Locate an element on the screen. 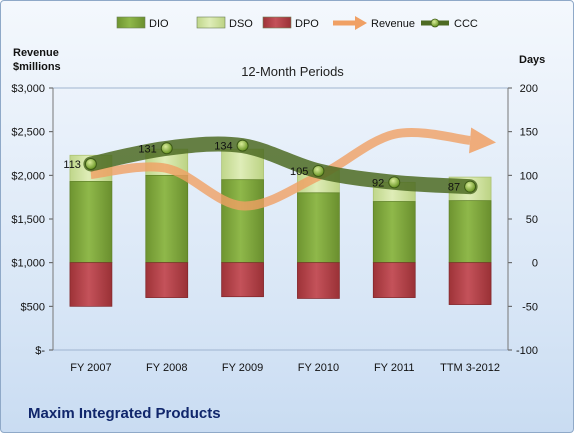 The height and width of the screenshot is (433, 574). left-axis-label: Revenue is located at coordinates (36, 53).